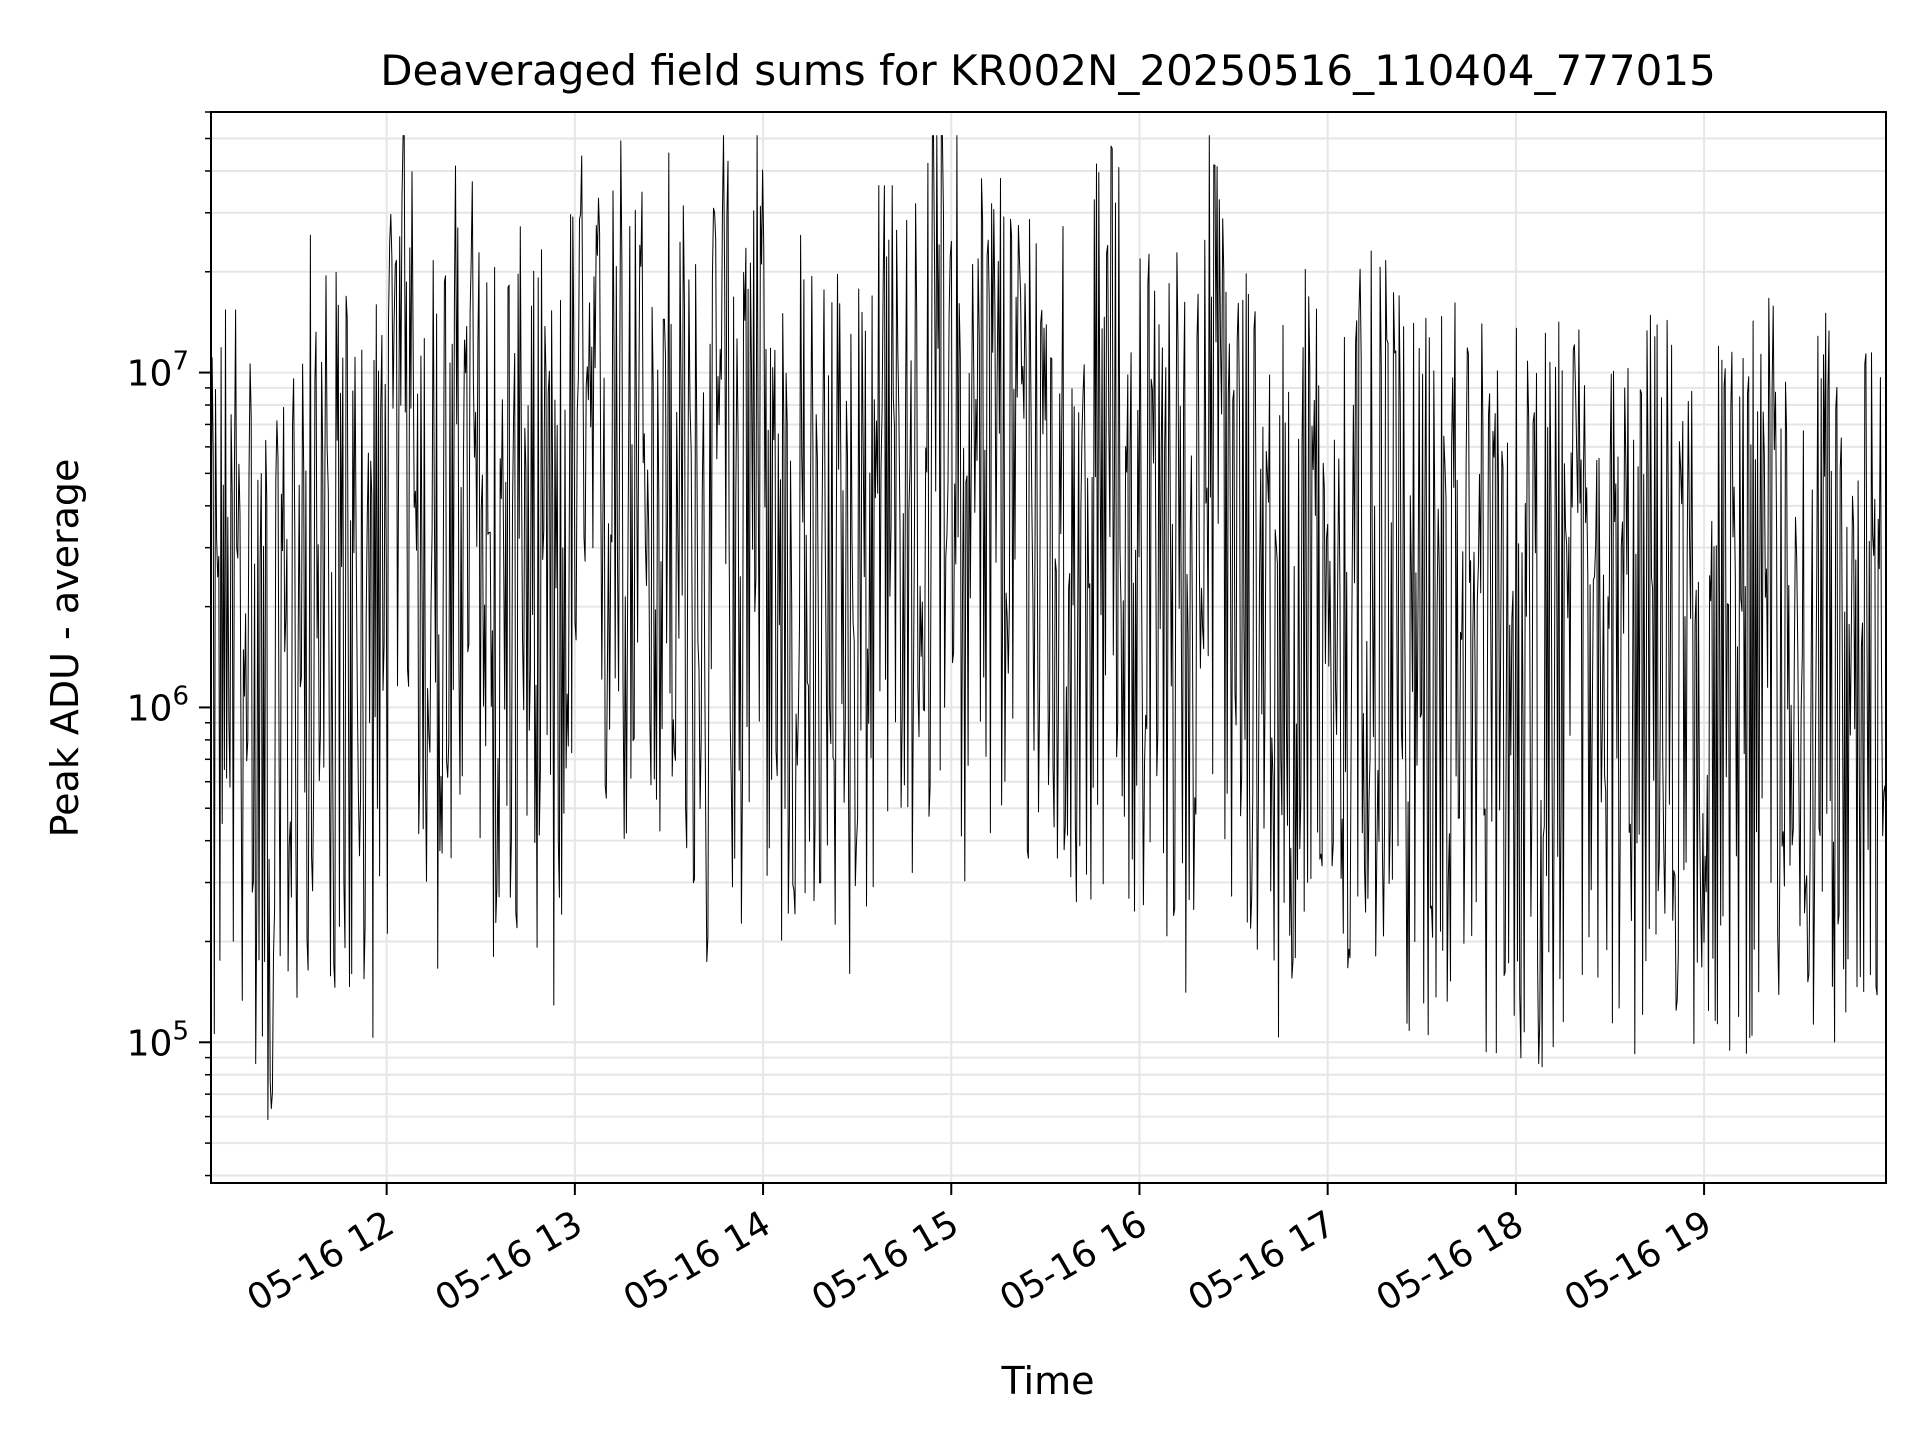 This screenshot has width=1920, height=1440. I want to click on y-axis-label: Peak ADU - average, so click(65, 648).